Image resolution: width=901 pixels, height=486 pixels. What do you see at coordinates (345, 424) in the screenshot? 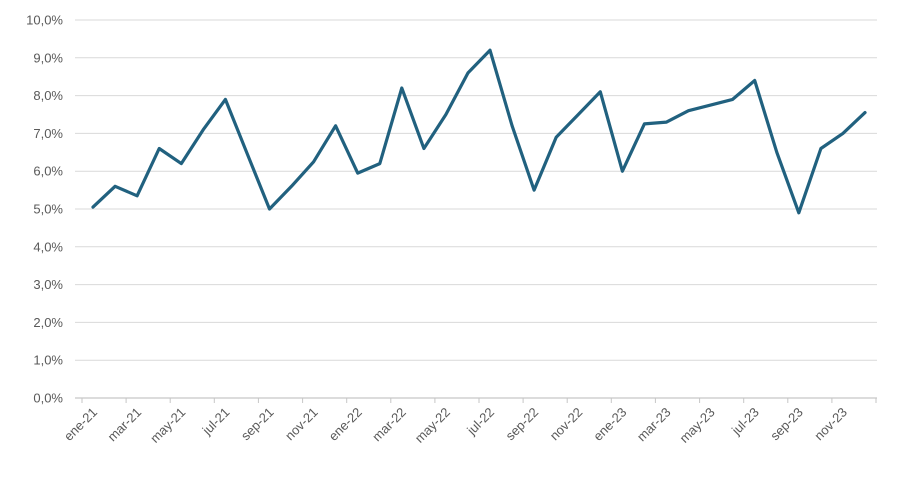
I see `x-axis-tick-label: ene-22` at bounding box center [345, 424].